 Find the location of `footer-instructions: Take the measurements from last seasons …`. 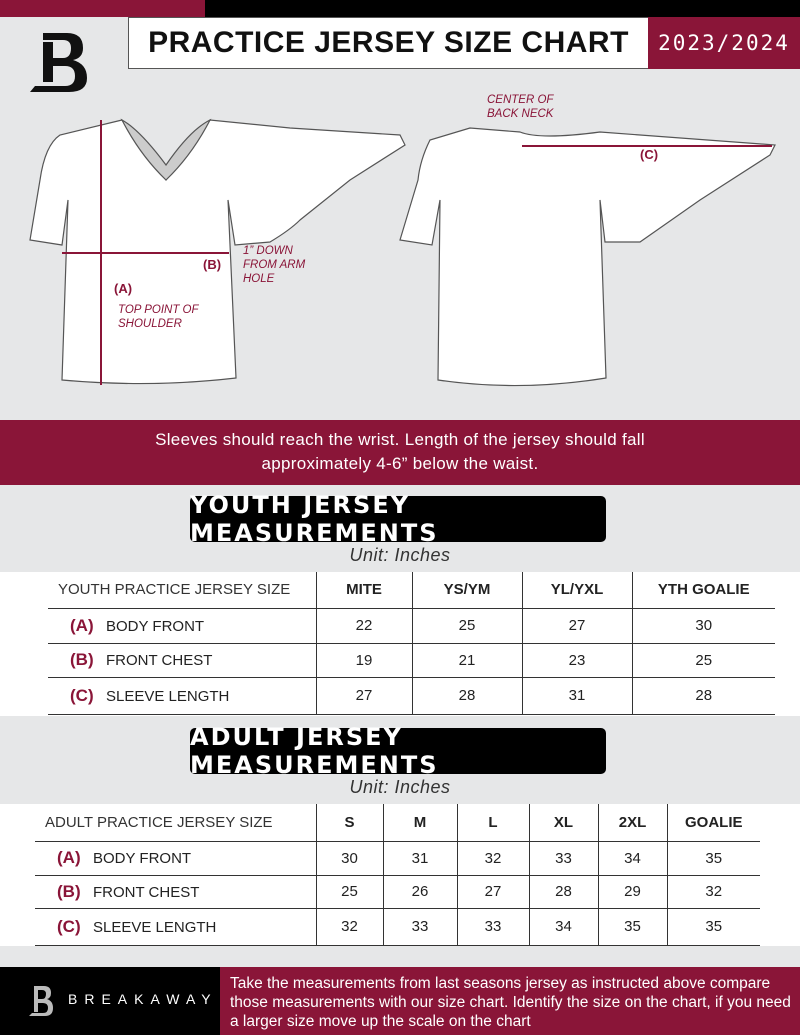

footer-instructions: Take the measurements from last seasons … is located at coordinates (510, 1001).